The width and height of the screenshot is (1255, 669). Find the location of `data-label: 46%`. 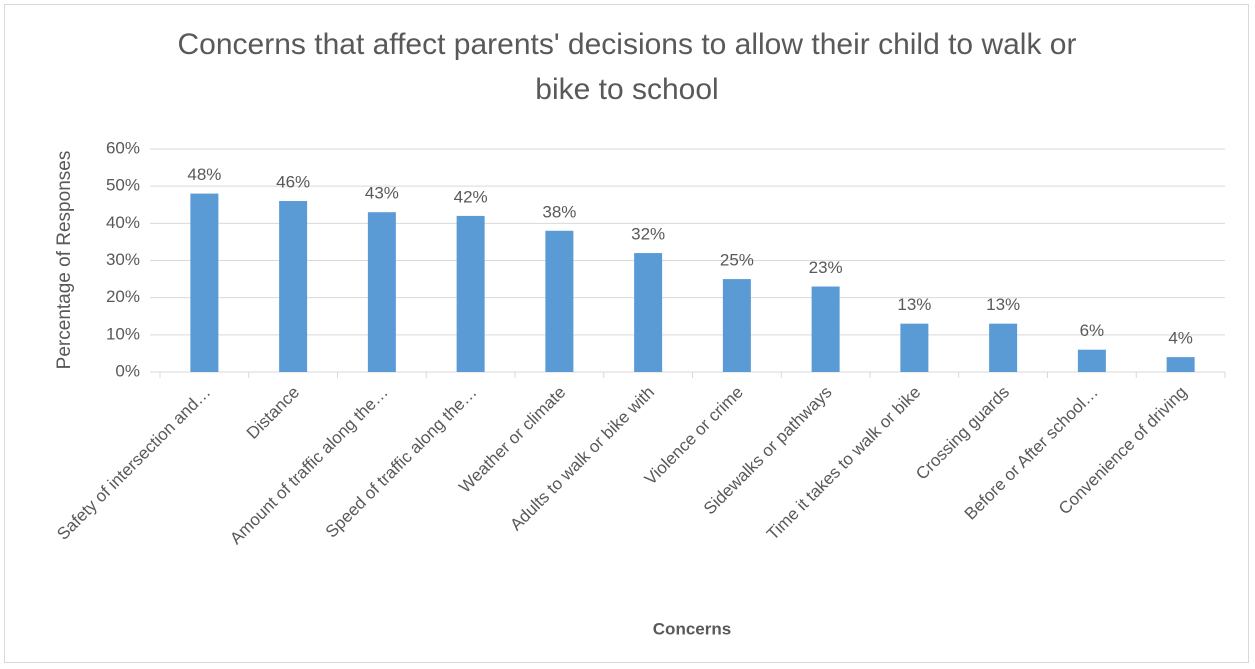

data-label: 46% is located at coordinates (293, 182).